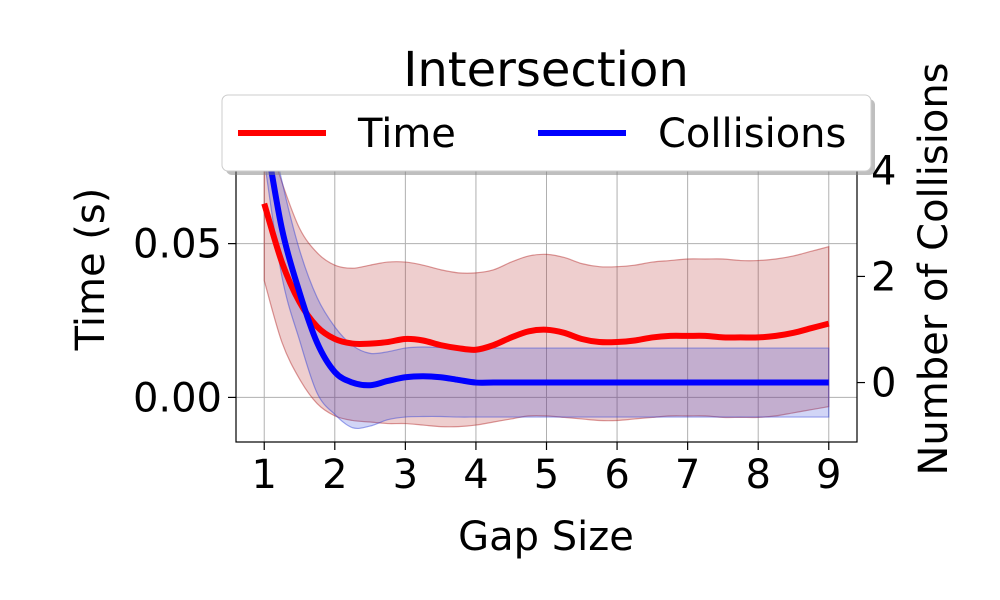  What do you see at coordinates (184, 321) in the screenshot?
I see `left-y-axis-ticks: 0.00 0.05` at bounding box center [184, 321].